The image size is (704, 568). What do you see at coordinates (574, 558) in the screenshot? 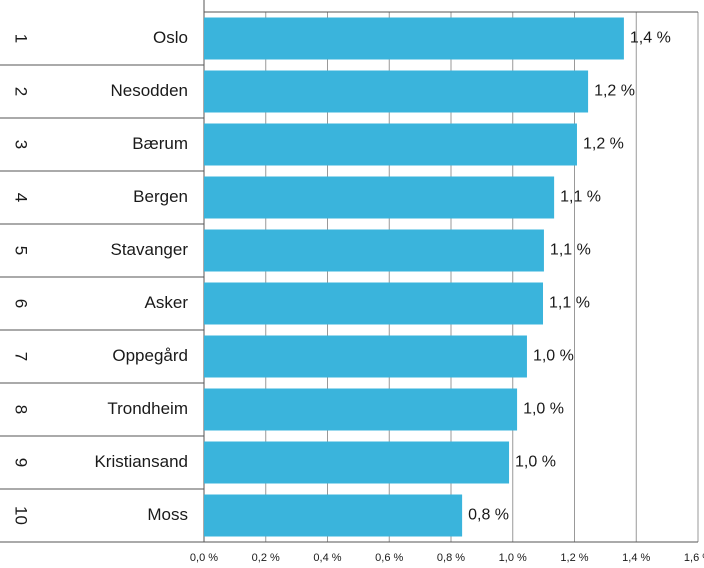
I see `x-tick-label: 1,2 %` at bounding box center [574, 558].